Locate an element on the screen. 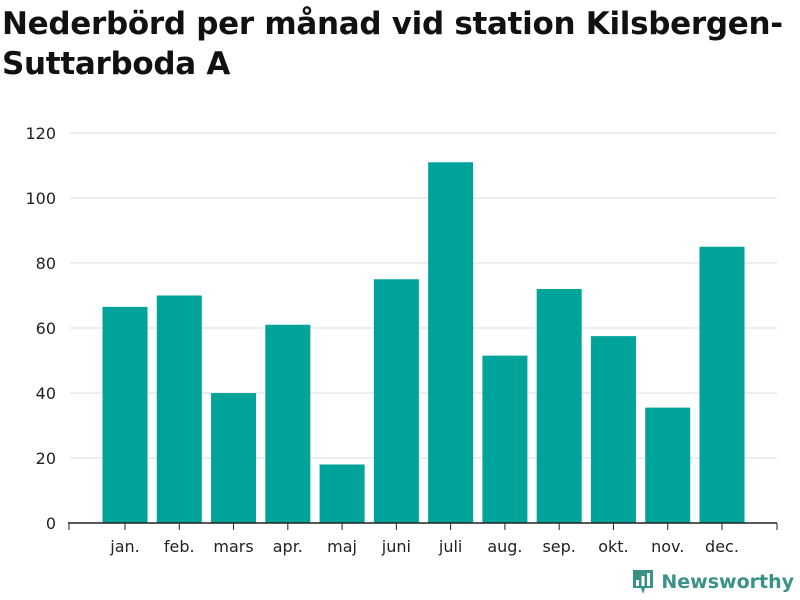  y-tick-label: 120 is located at coordinates (40, 133).